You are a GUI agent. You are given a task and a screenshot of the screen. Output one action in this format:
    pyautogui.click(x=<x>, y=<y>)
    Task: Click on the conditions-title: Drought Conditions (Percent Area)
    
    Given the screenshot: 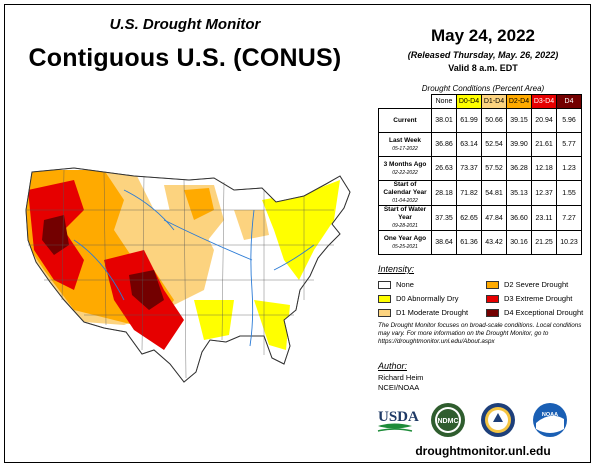 What is the action you would take?
    pyautogui.click(x=483, y=88)
    